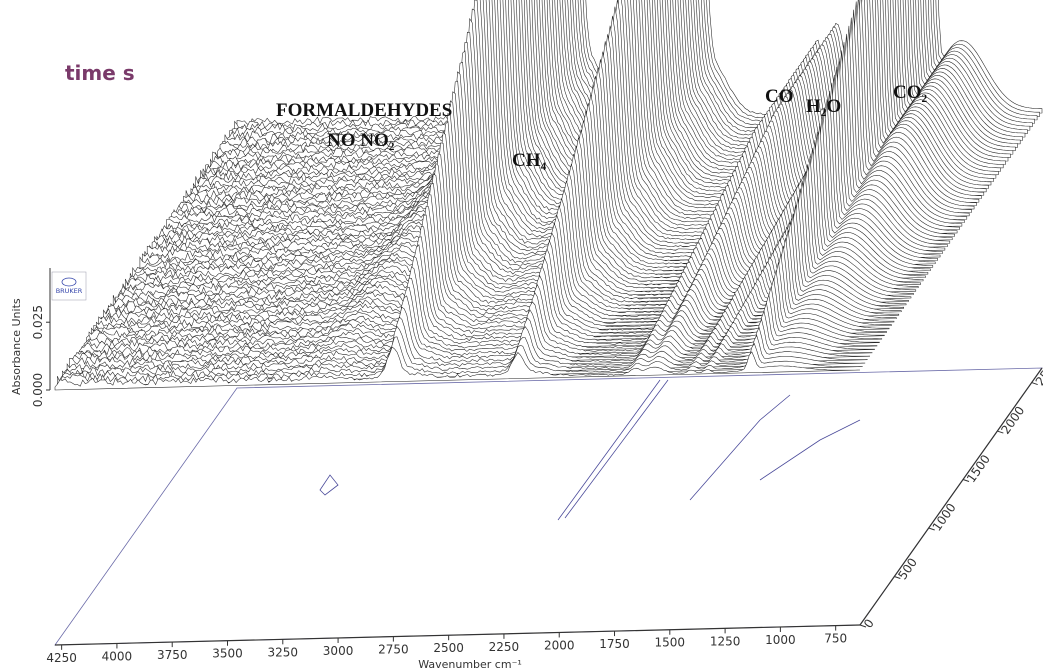 The width and height of the screenshot is (1043, 670). I want to click on annotation: CO₂, so click(910, 92).